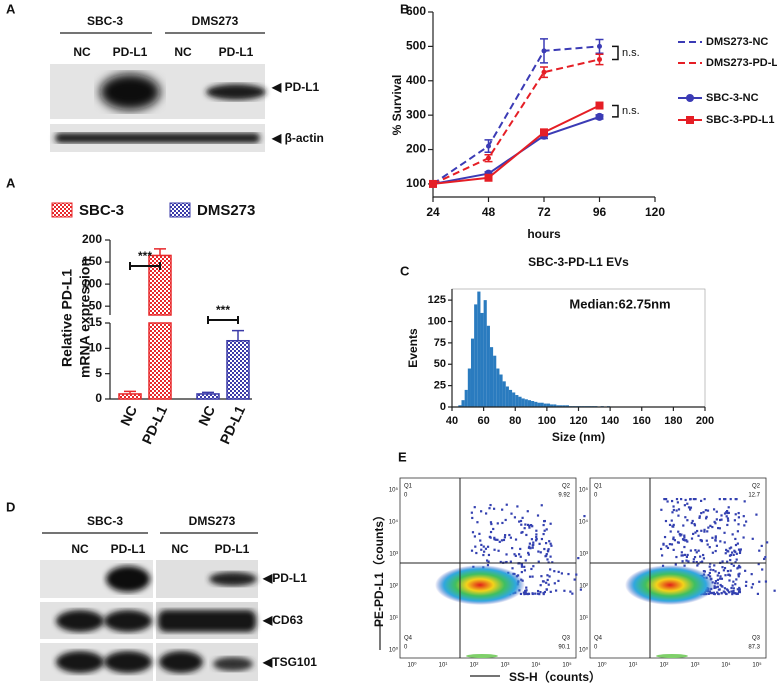 The width and height of the screenshot is (777, 686). What do you see at coordinates (96, 348) in the screenshot?
I see `y-tick-label: 10` at bounding box center [96, 348].